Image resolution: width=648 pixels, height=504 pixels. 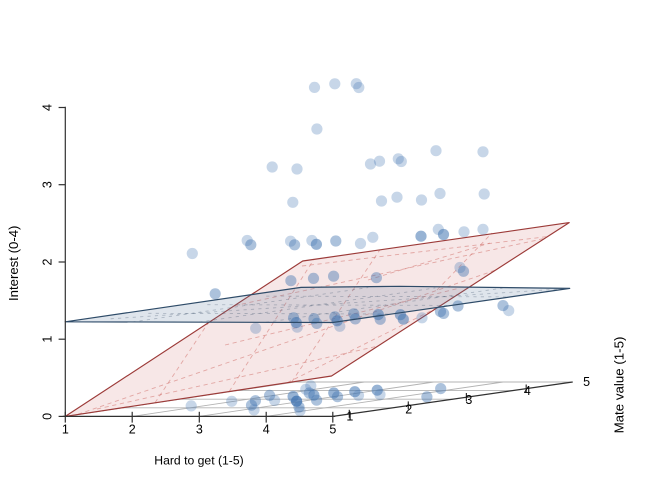 I want to click on svg-text: Interest (0-4), so click(x=13, y=264).